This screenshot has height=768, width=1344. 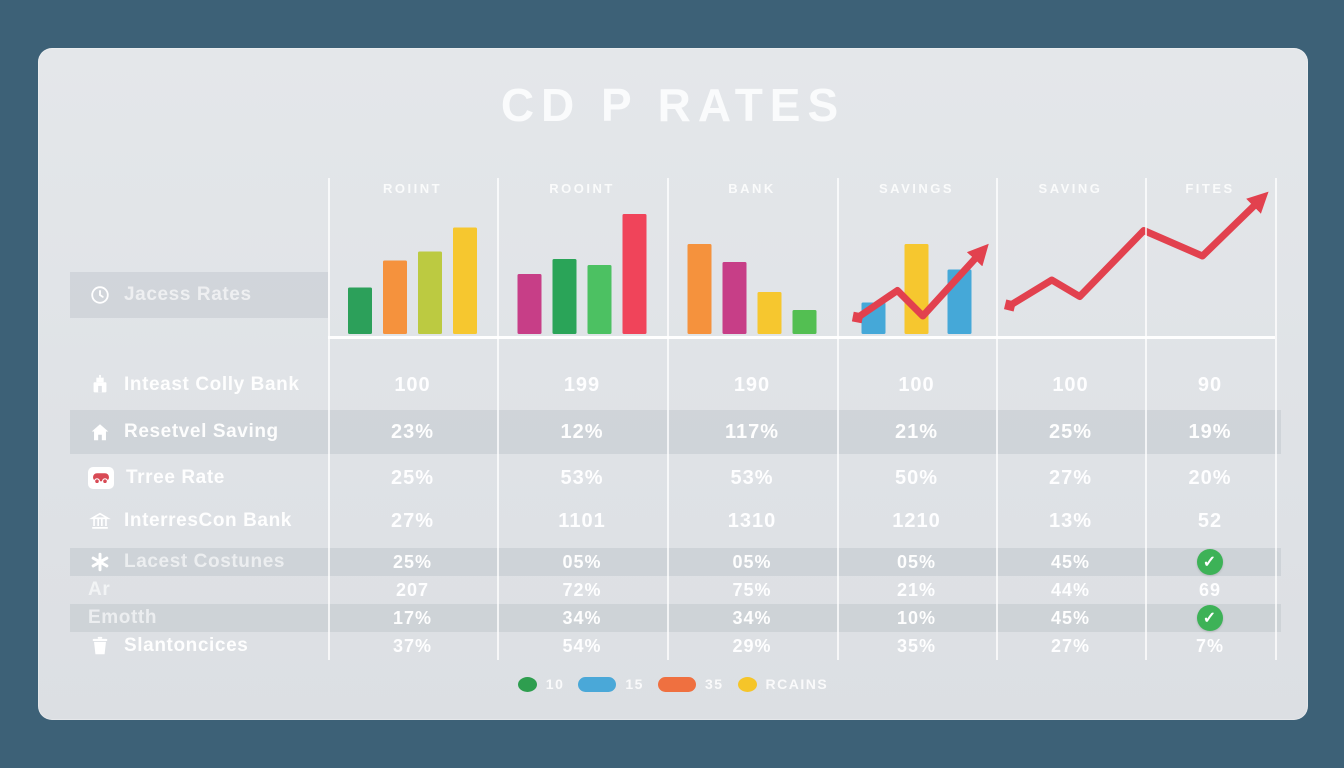 I want to click on table-cell: 75%, so click(x=752, y=589).